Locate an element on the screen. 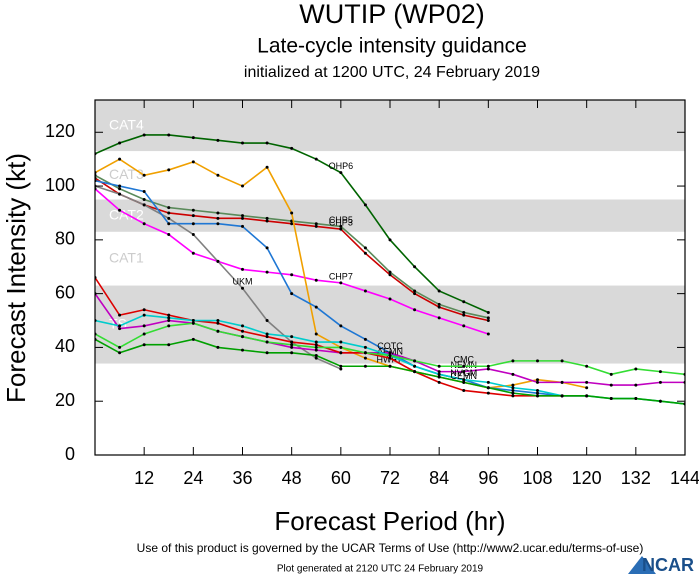  category-label: CAT4 is located at coordinates (126, 124).